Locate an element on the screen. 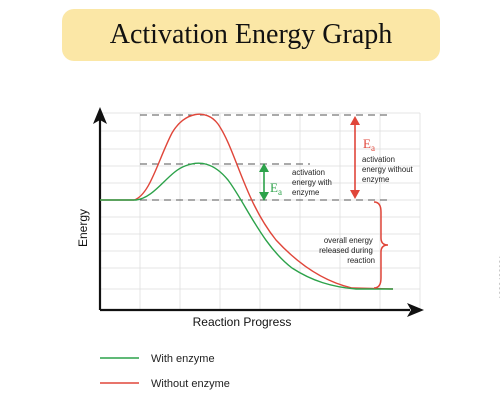 Image resolution: width=500 pixels, height=400 pixels. page-title: Activation Energy Graph is located at coordinates (251, 34).